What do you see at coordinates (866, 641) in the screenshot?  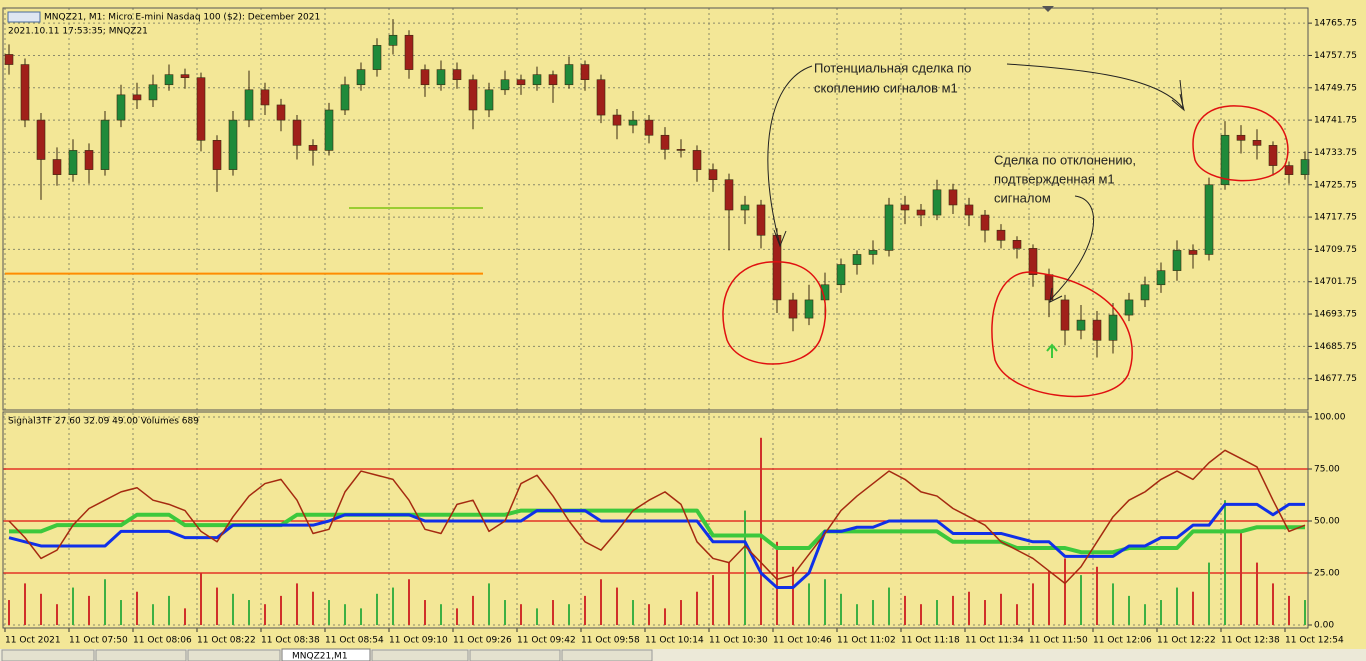 I see `x-tick-label: 11 Oct 11:02` at bounding box center [866, 641].